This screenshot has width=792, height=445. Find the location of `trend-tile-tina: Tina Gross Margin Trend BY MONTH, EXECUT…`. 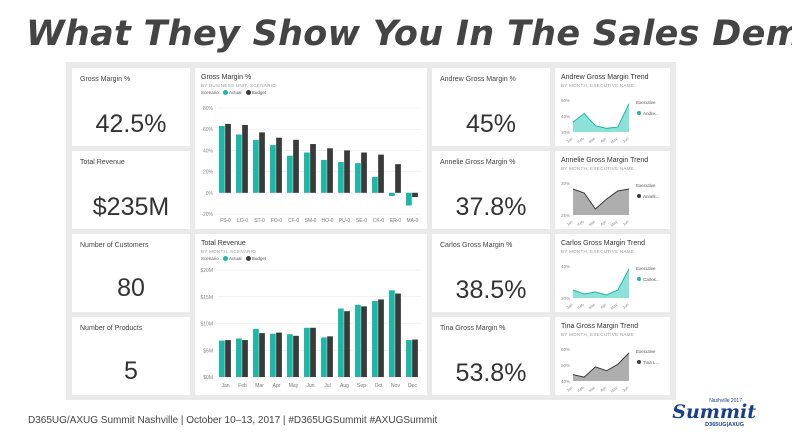

trend-tile-tina: Tina Gross Margin Trend BY MONTH, EXECUT… is located at coordinates (612, 356).